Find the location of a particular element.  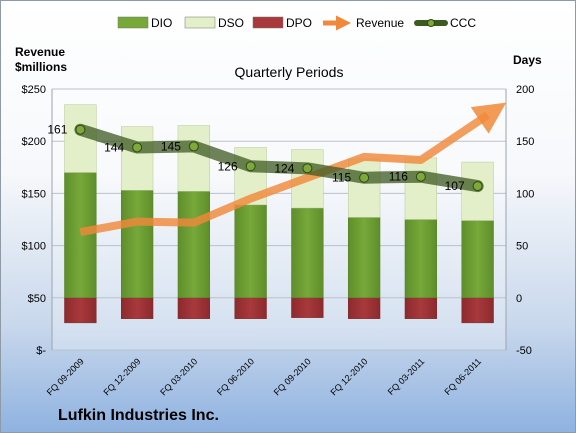

category-tick-label: FQ 03-2011 is located at coordinates (406, 376).